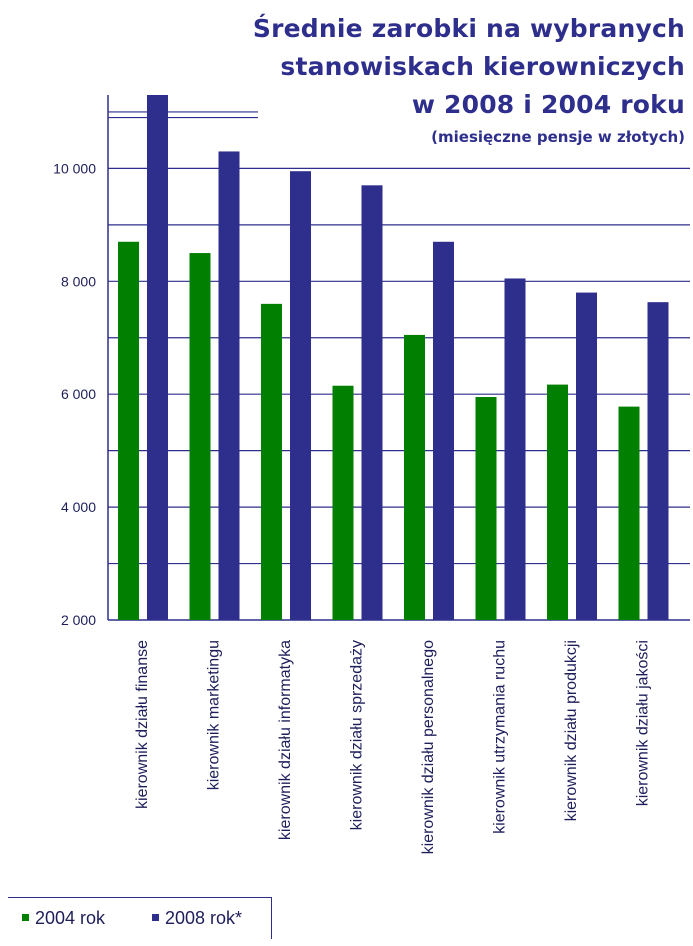  I want to click on x-tick-label: kierownik działu jakości, so click(643, 723).